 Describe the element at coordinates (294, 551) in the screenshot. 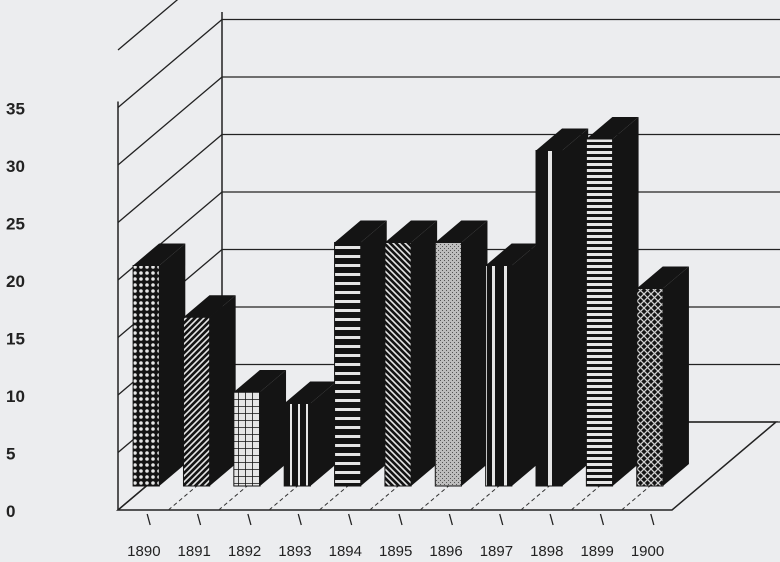

I see `x-tick-label: 1893` at that location.